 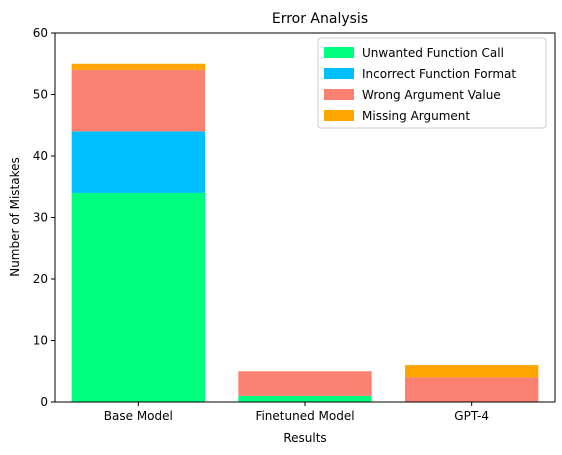 I want to click on y-tick-label-3: 30, so click(x=40, y=218).